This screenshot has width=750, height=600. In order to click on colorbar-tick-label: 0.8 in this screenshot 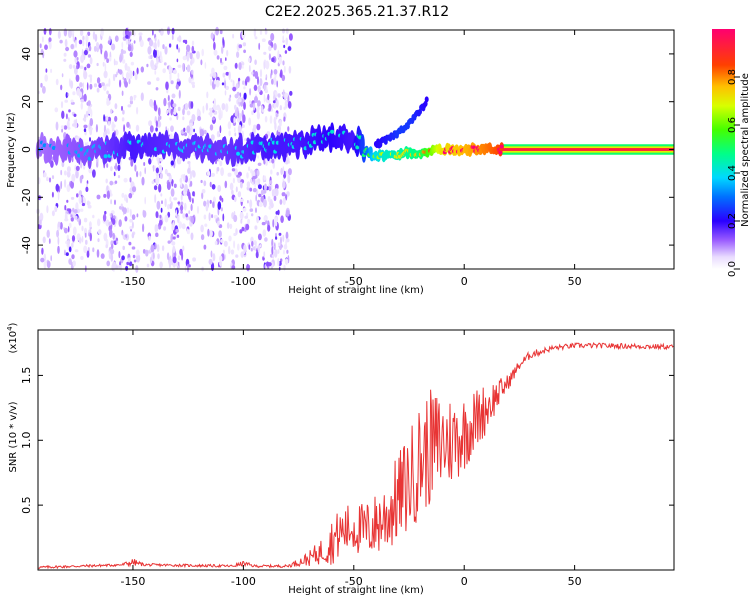, I will do `click(732, 77)`.